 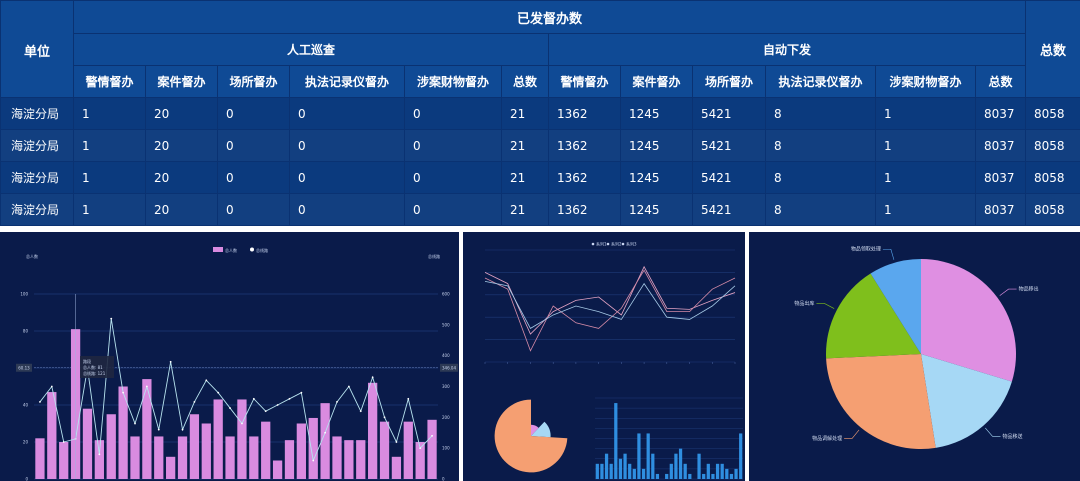 What do you see at coordinates (525, 81) in the screenshot?
I see `column-header: 总数` at bounding box center [525, 81].